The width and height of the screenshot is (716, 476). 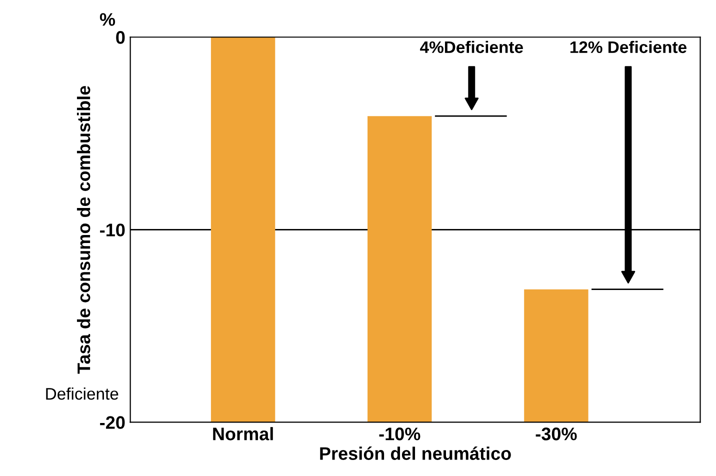 I want to click on x-tick-label: -30%, so click(x=556, y=434).